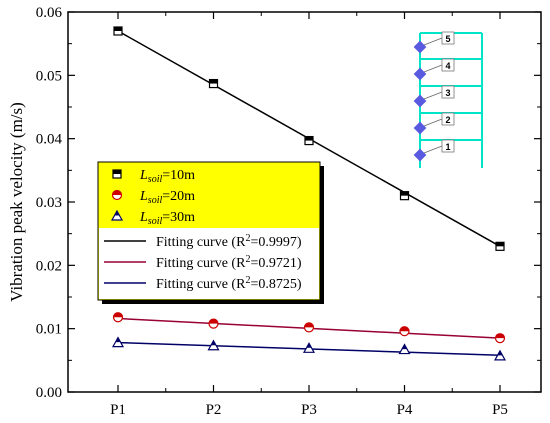 The height and width of the screenshot is (423, 550). What do you see at coordinates (49, 266) in the screenshot?
I see `y-tick-label: 0.02` at bounding box center [49, 266].